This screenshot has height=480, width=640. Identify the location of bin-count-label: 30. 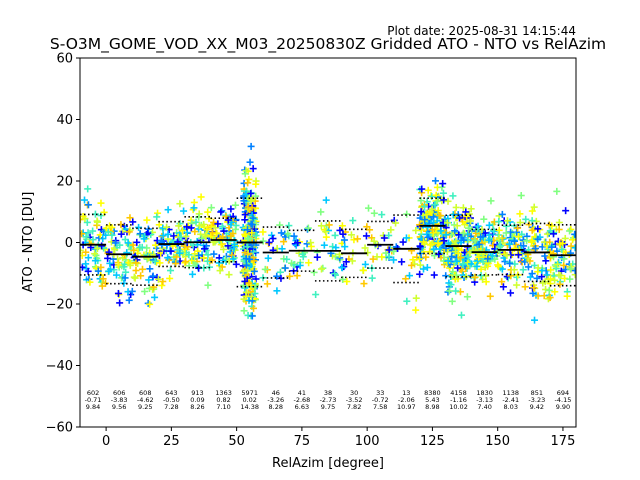
(354, 393).